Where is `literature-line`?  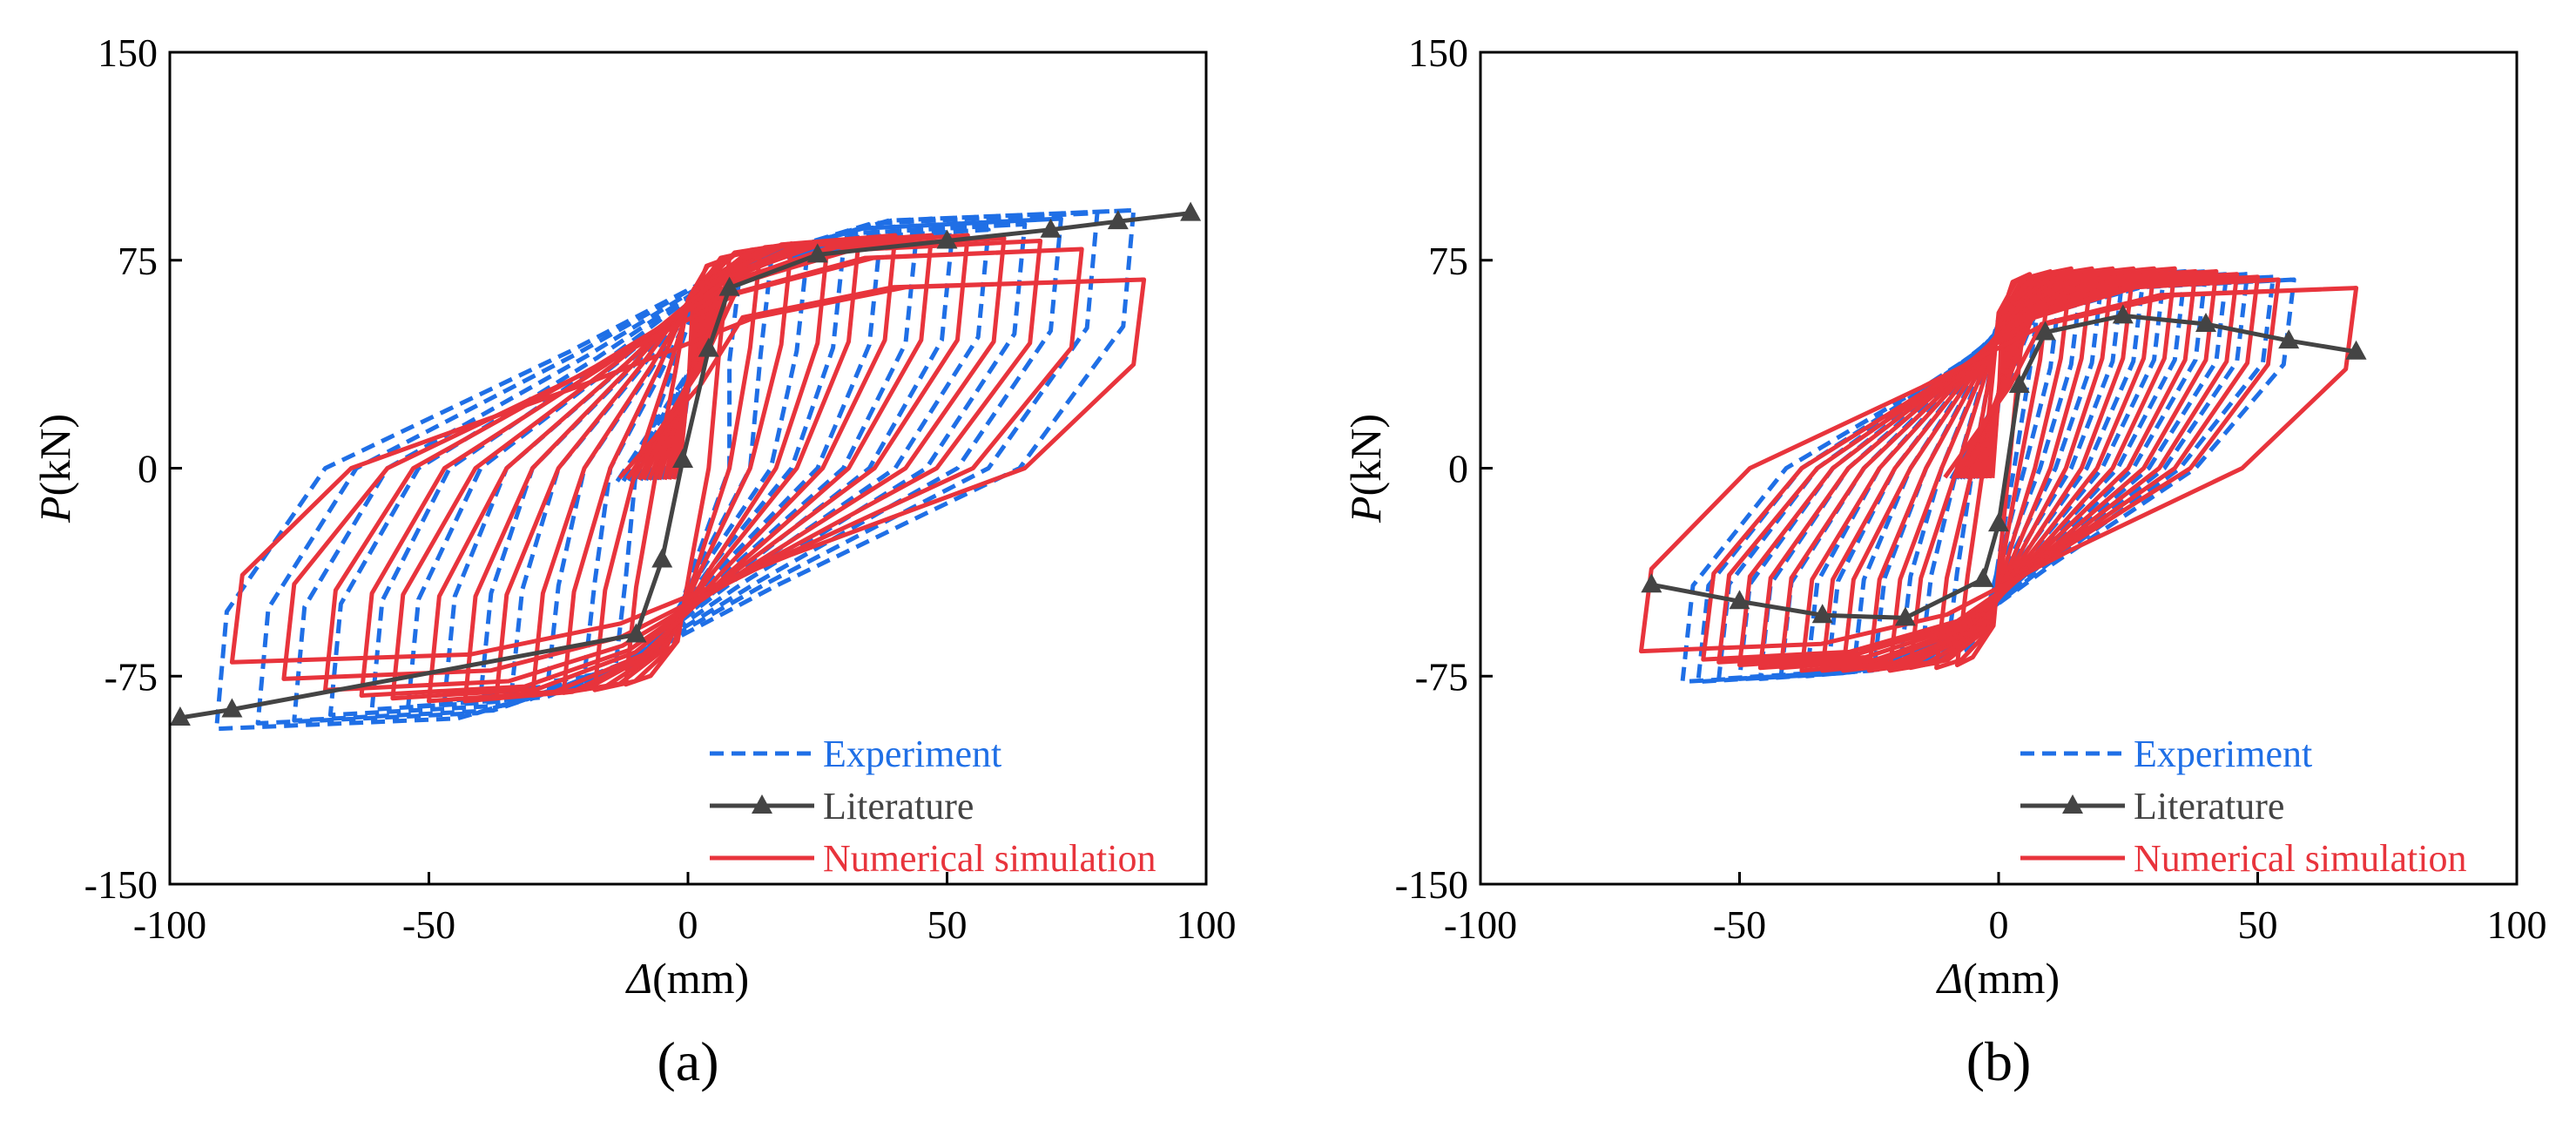
literature-line is located at coordinates (2004, 466).